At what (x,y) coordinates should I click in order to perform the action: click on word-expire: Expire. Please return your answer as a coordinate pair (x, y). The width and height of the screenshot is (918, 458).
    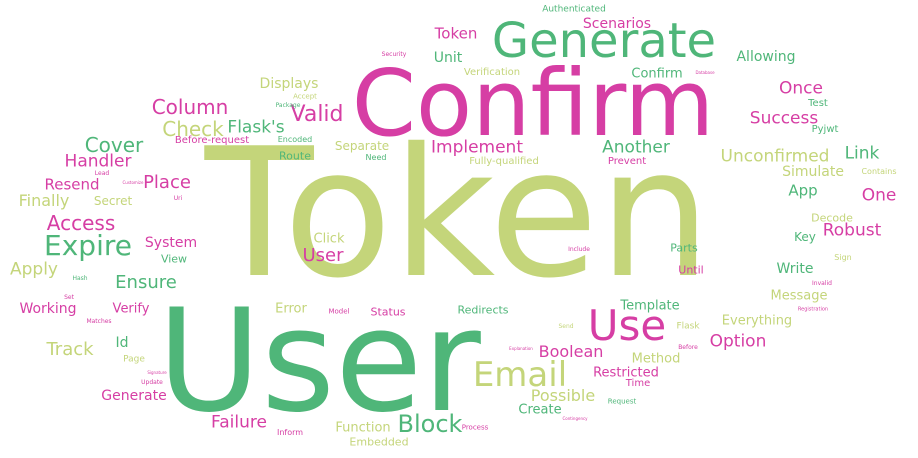
    Looking at the image, I should click on (88, 245).